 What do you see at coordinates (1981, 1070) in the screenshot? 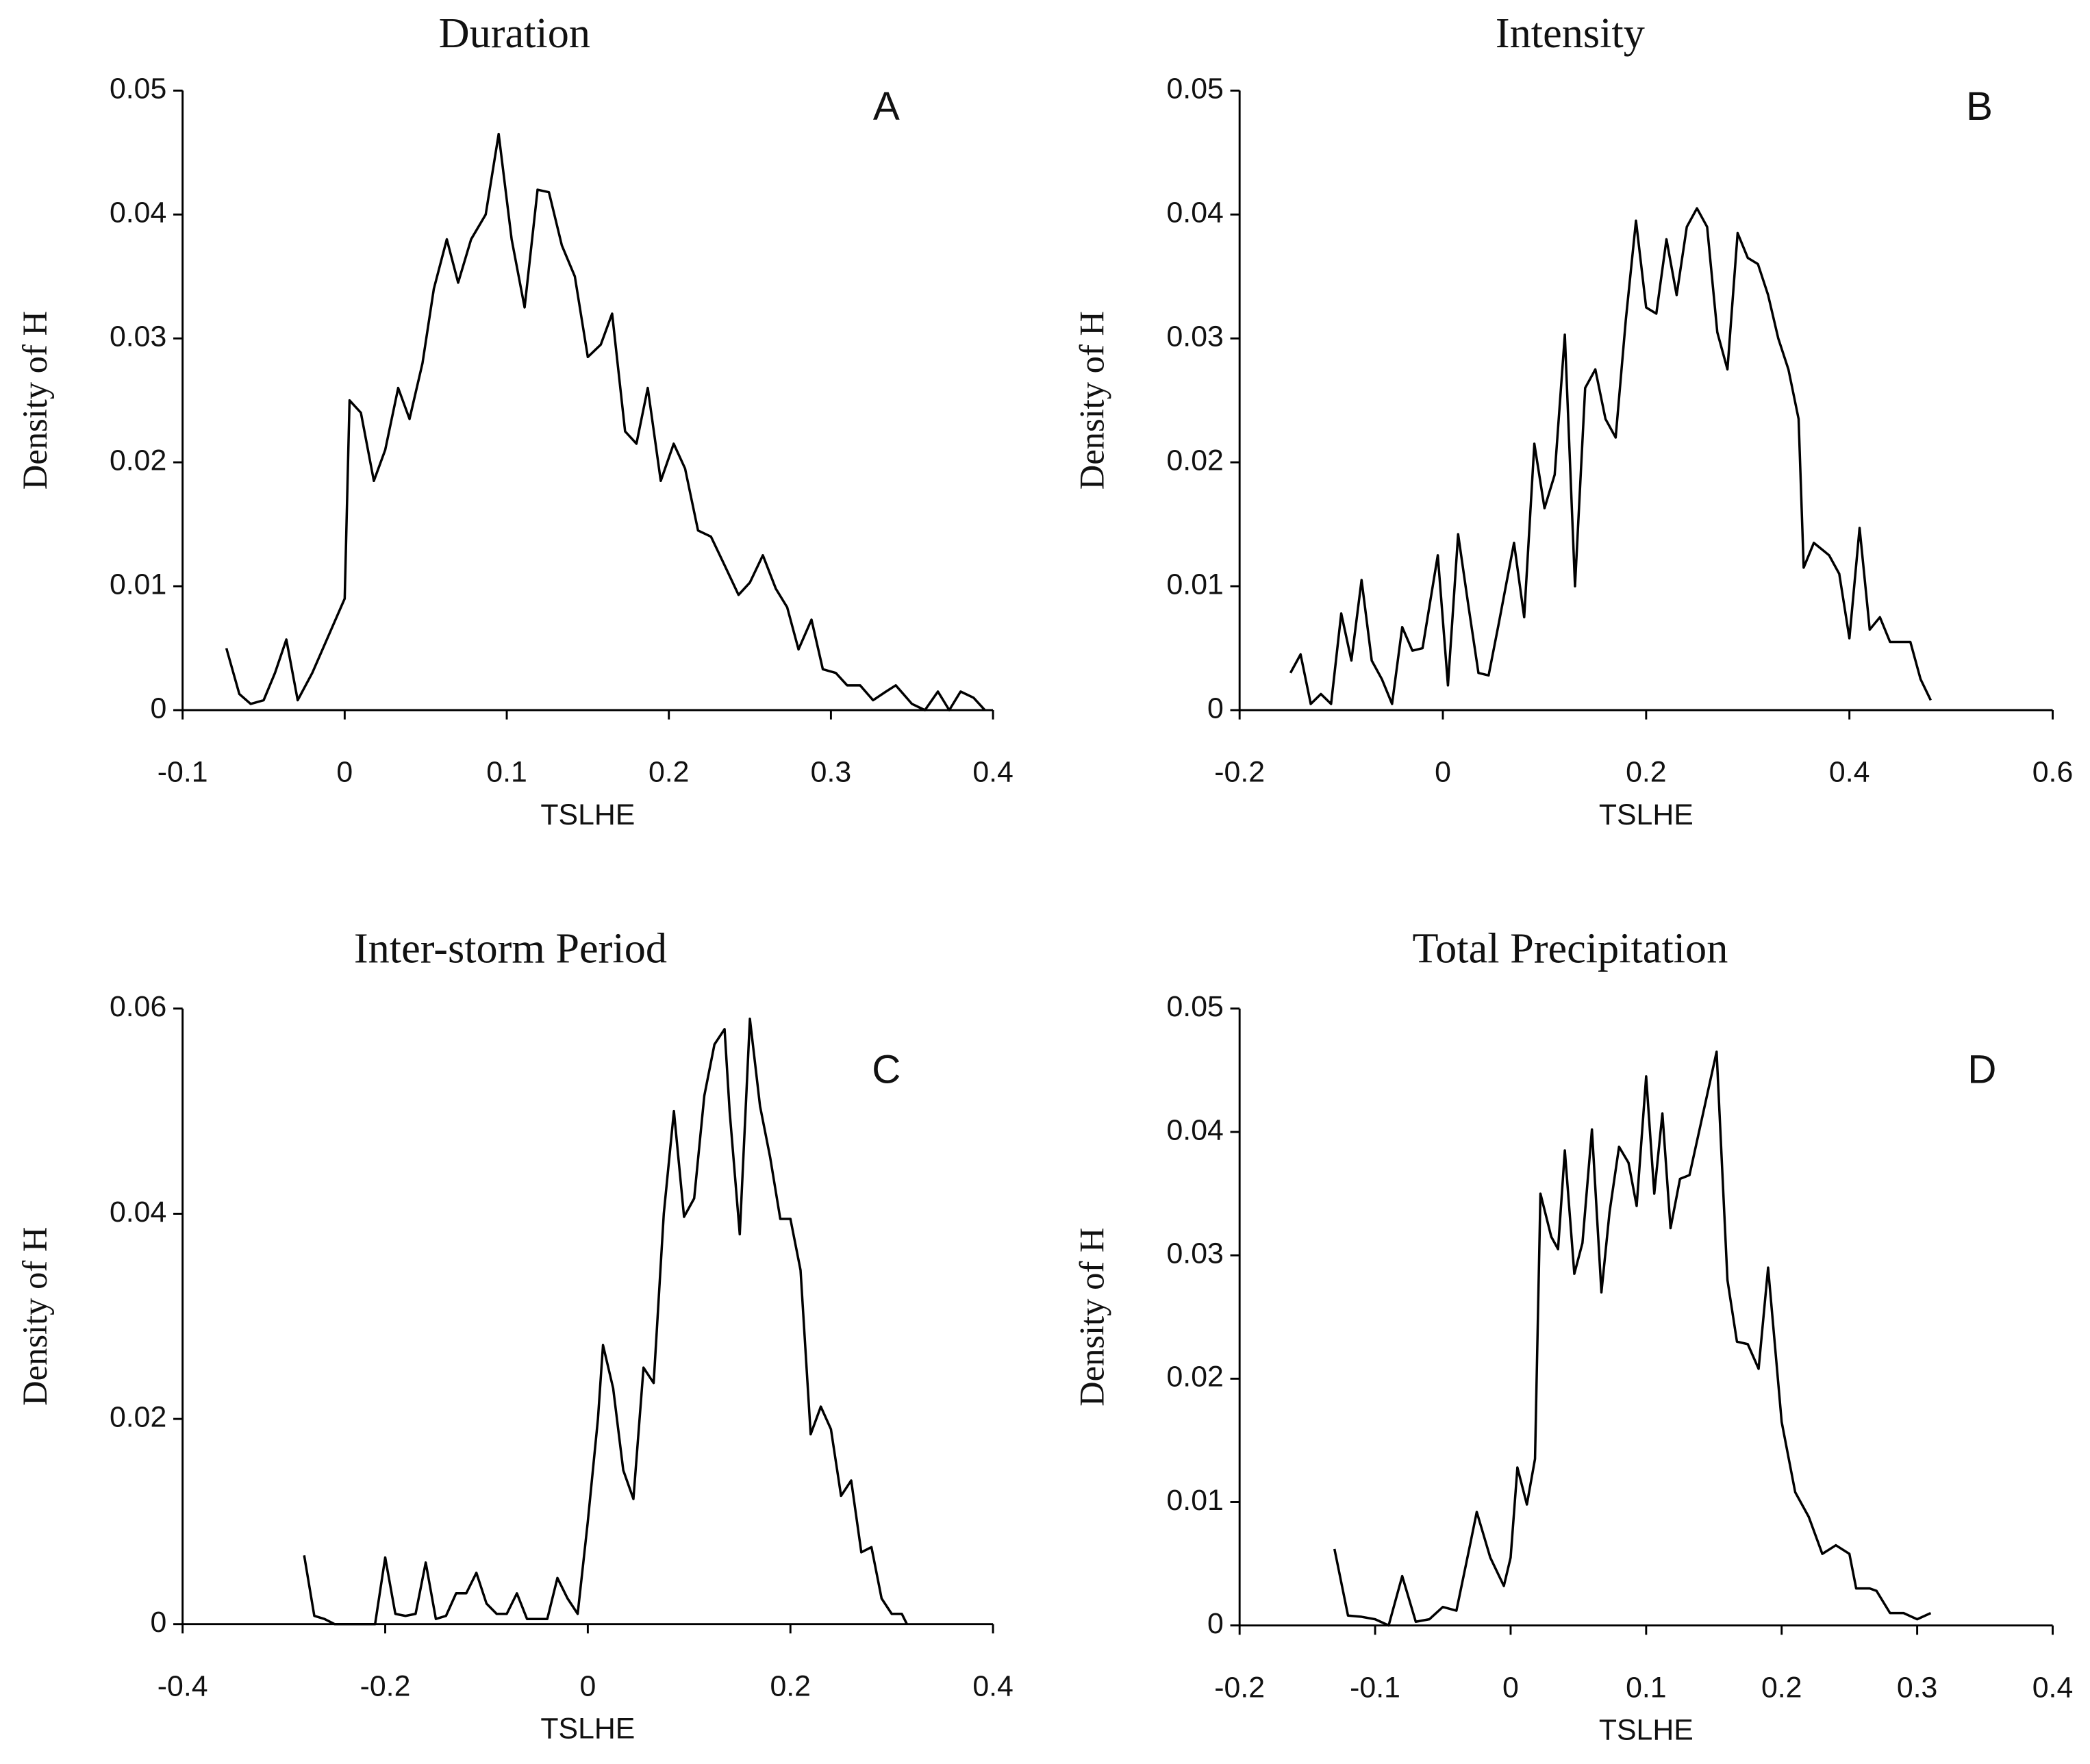
I see `panel-label: D` at bounding box center [1981, 1070].